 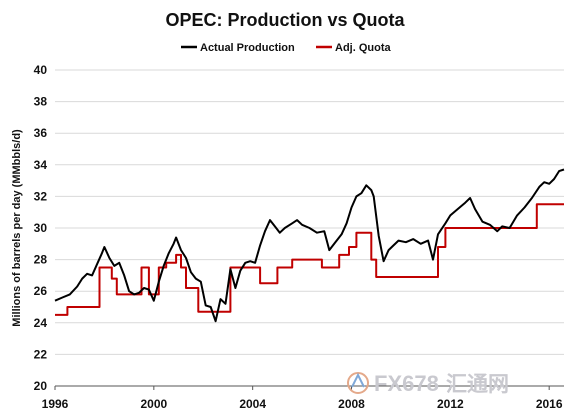 I want to click on legend-label-adj-quota: Adj. Quota, so click(x=363, y=48).